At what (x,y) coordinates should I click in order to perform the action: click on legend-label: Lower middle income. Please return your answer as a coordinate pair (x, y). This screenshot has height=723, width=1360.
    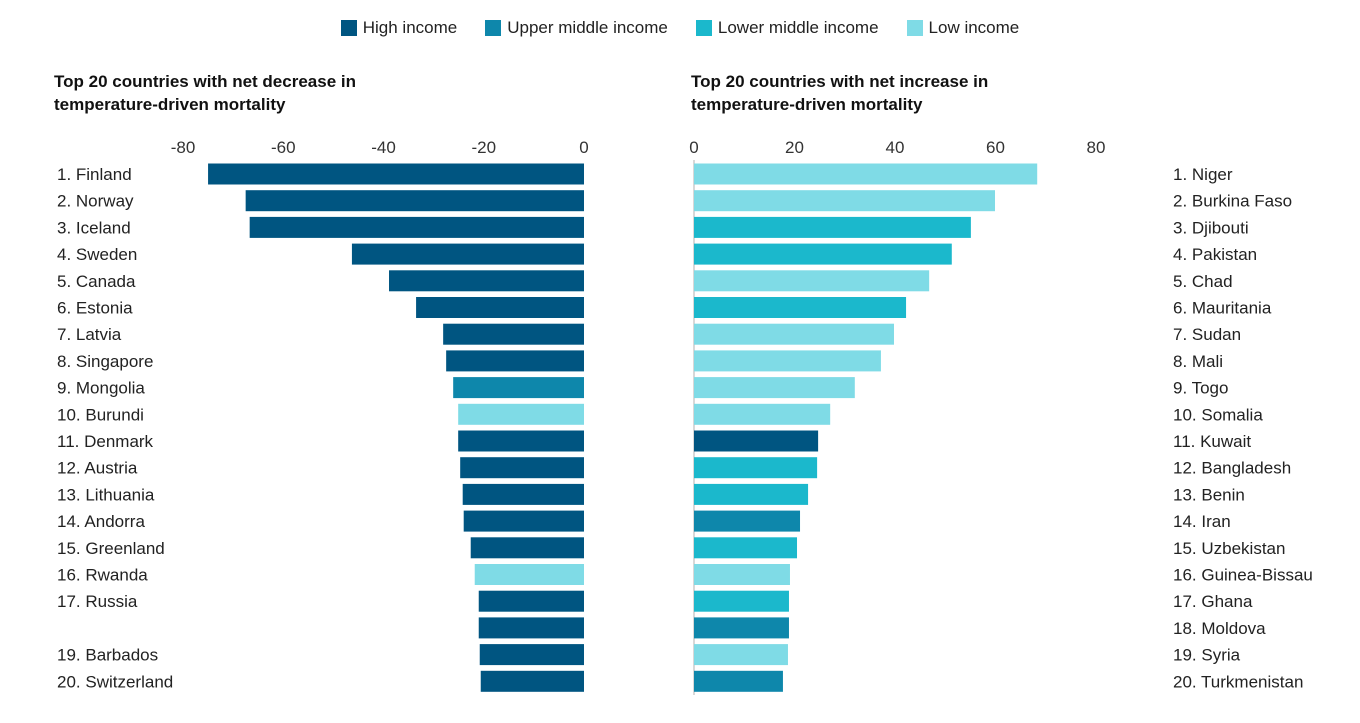
    Looking at the image, I should click on (798, 27).